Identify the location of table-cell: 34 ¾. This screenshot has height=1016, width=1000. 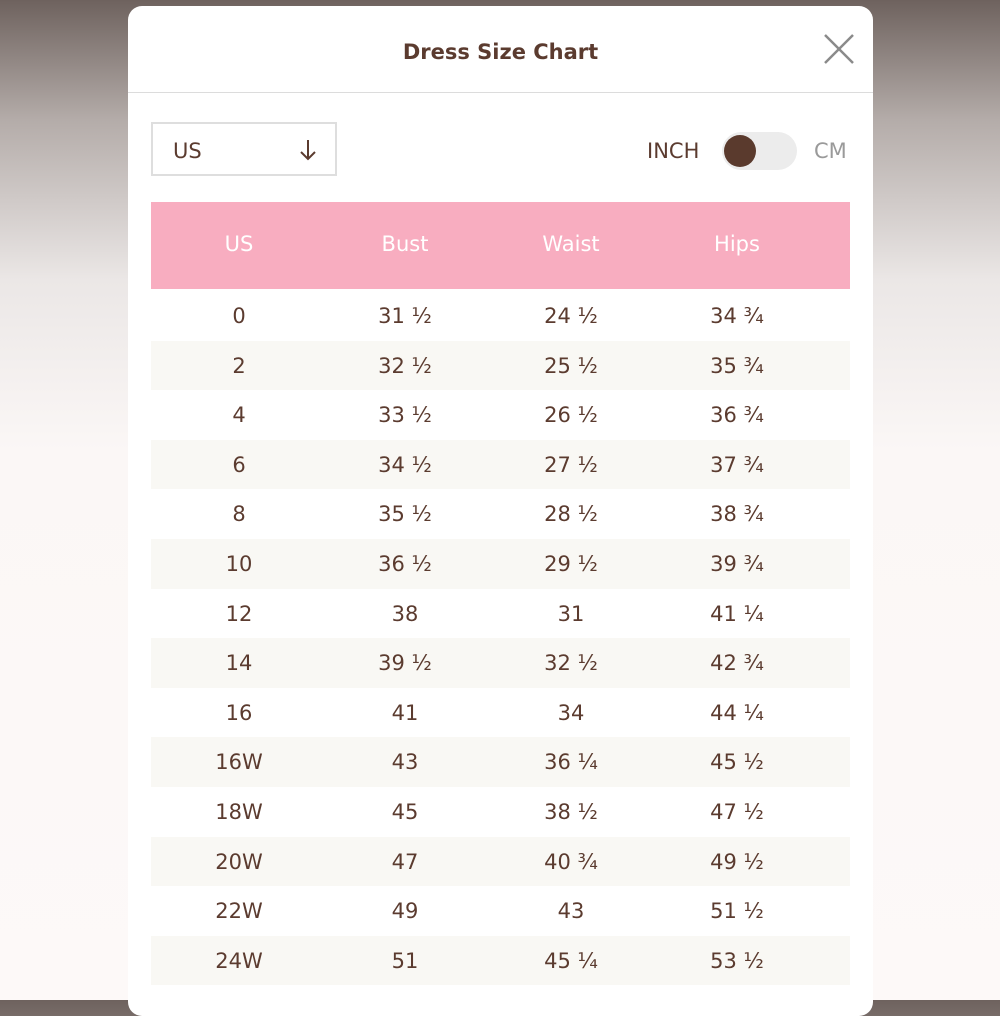
(737, 316).